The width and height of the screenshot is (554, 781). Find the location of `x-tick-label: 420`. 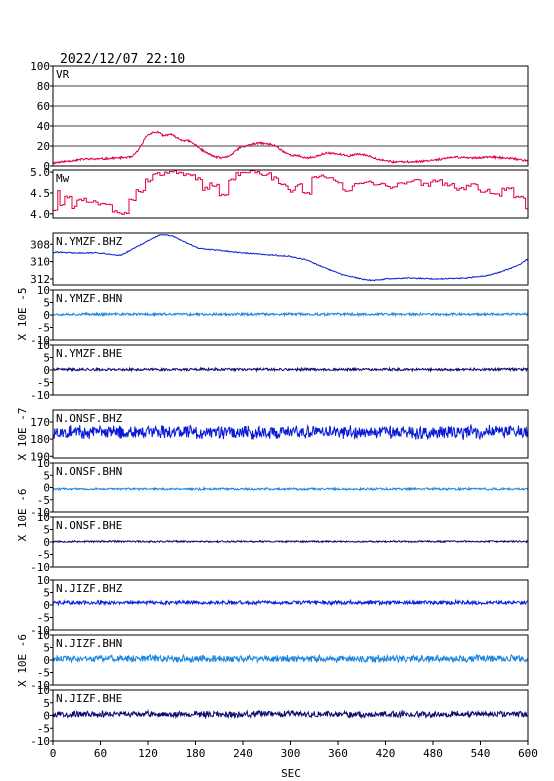

x-tick-label: 420 is located at coordinates (386, 753).